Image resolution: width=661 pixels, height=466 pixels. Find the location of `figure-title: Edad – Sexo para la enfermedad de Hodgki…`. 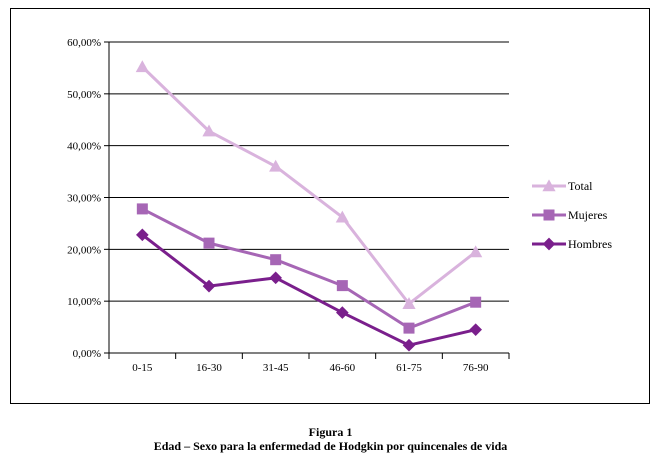

figure-title: Edad – Sexo para la enfermedad de Hodgki… is located at coordinates (330, 446).